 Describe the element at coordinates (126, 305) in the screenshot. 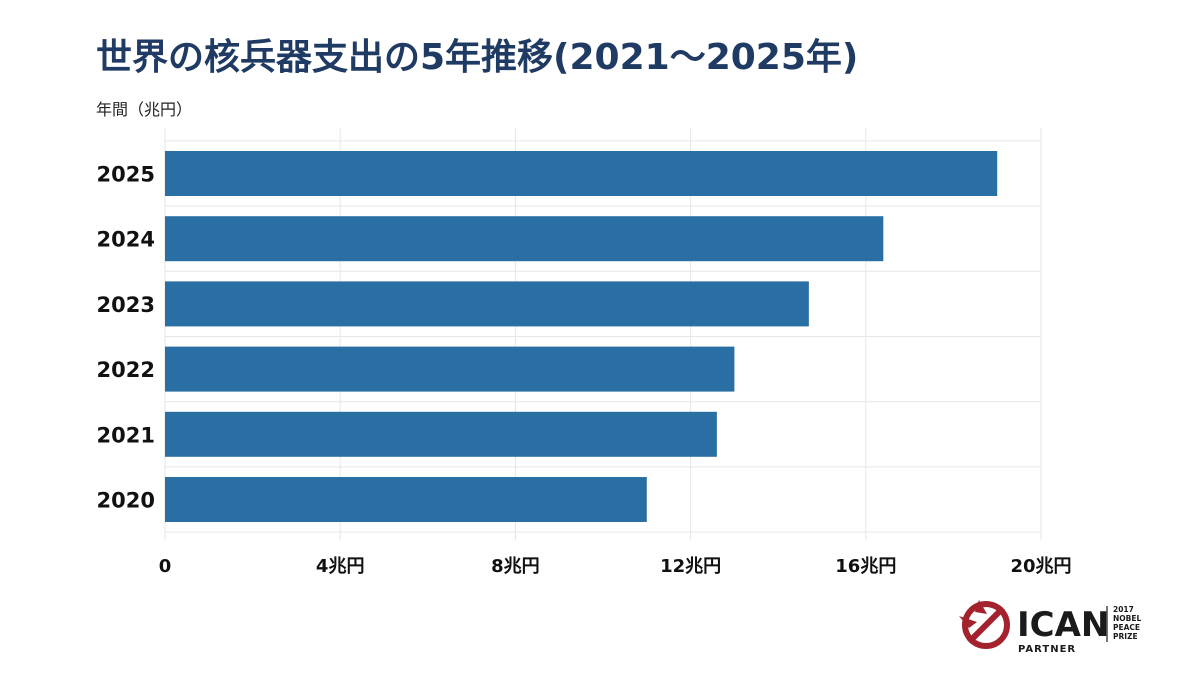

I see `category-label-2023: 2023` at that location.